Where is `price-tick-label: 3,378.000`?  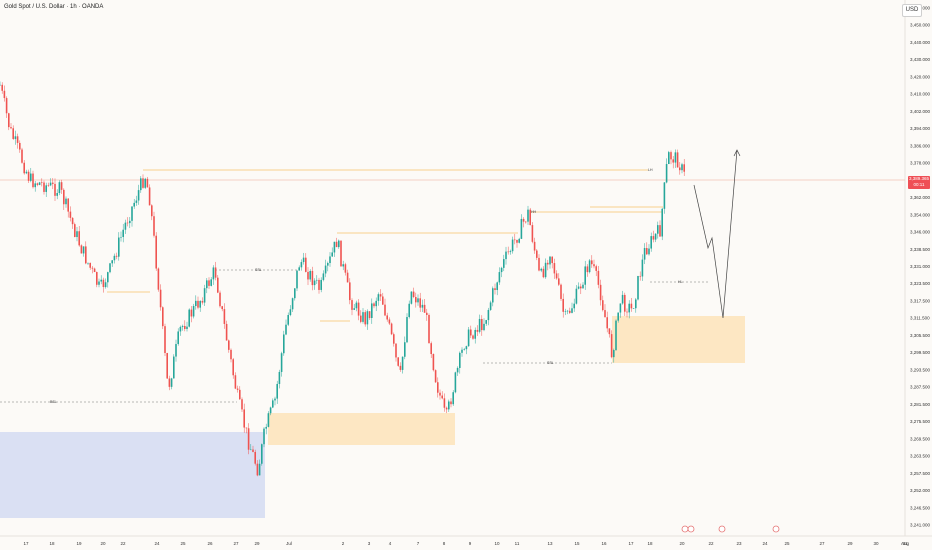 price-tick-label: 3,378.000 is located at coordinates (920, 163).